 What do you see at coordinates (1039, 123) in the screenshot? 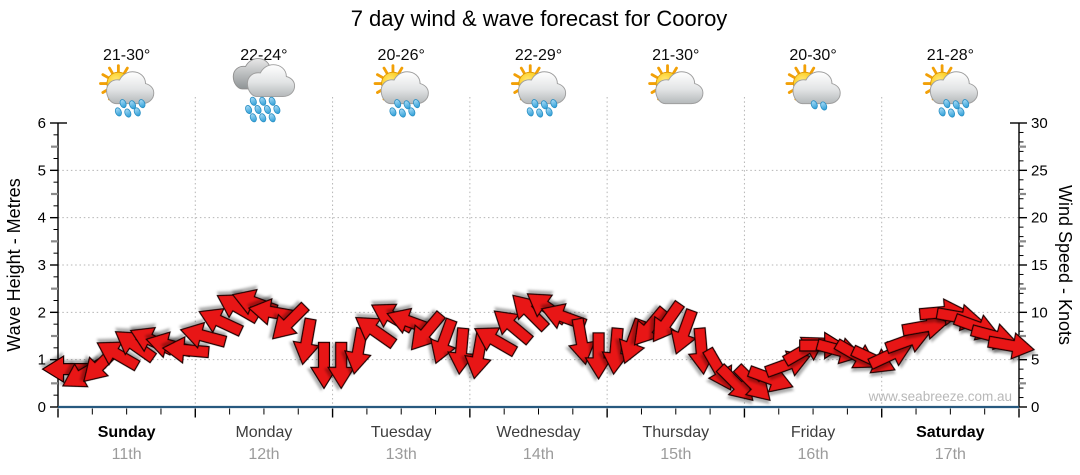
I see `right-tick-label: 30` at bounding box center [1039, 123].